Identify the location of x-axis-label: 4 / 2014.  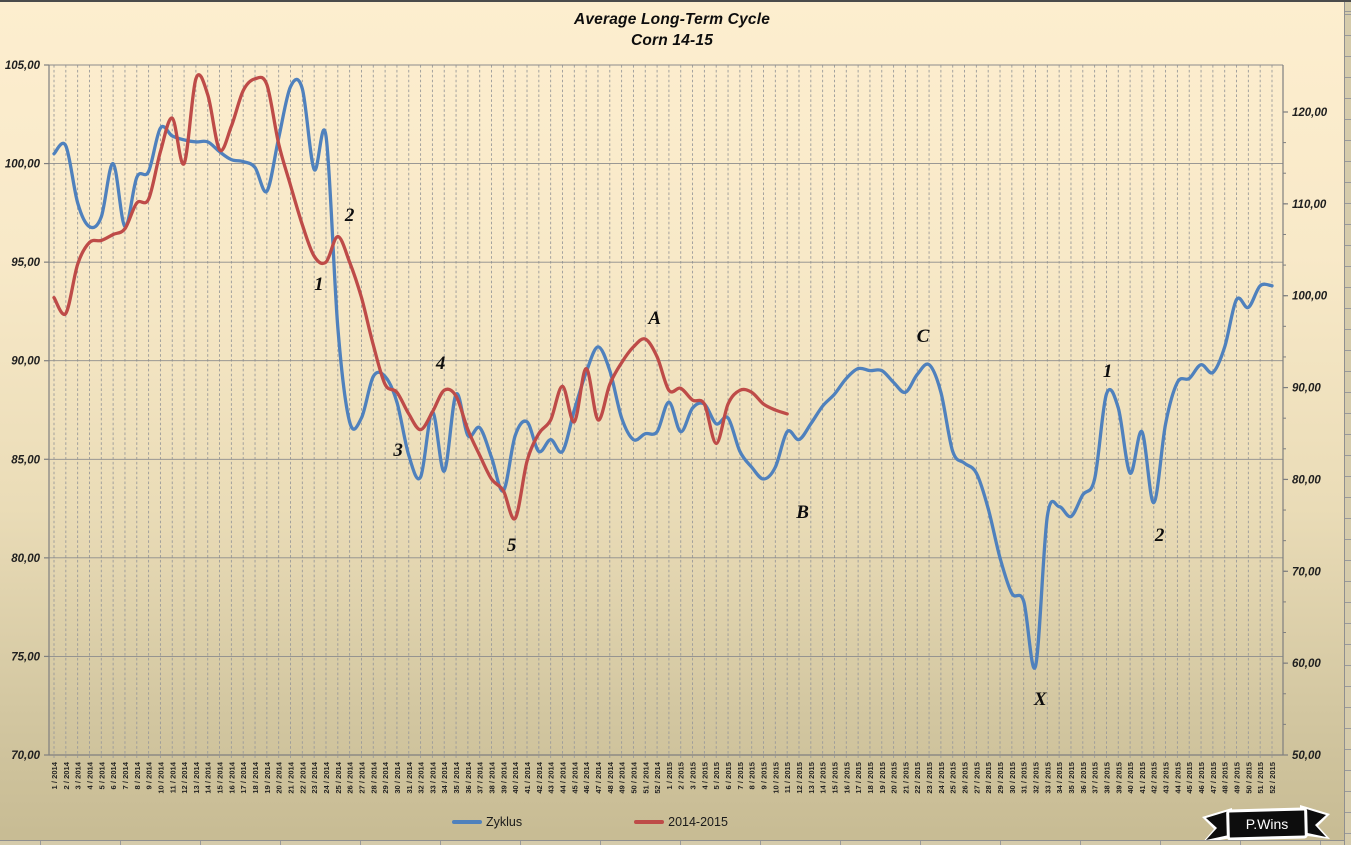
(89, 775).